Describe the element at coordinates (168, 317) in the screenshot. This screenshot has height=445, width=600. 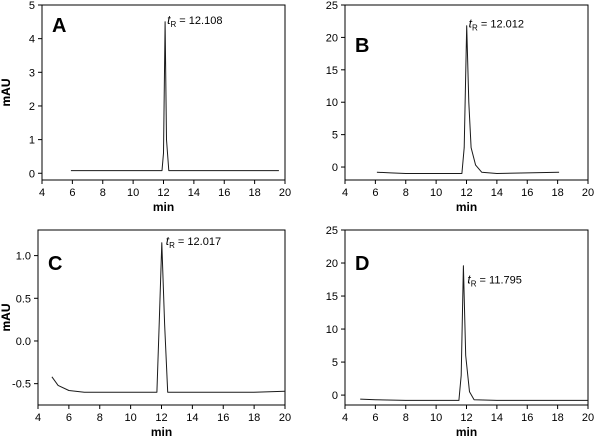
I see `chromatogram-trace-c` at that location.